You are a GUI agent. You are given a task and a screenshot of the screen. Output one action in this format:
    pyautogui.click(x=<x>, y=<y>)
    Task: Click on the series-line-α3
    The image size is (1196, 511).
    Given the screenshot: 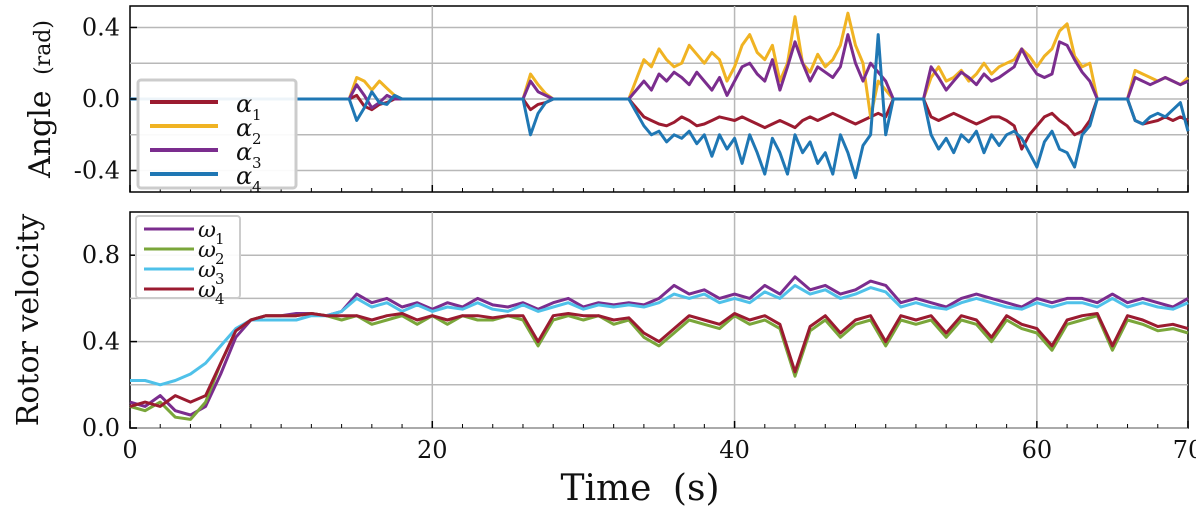 What is the action you would take?
    pyautogui.click(x=659, y=71)
    